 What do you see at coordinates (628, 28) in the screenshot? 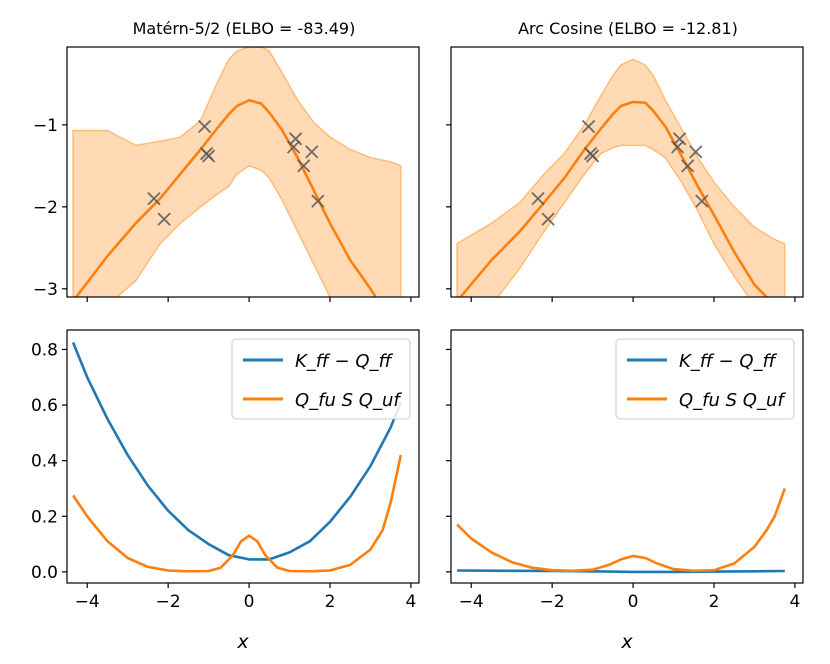
I see `panel-title: Arc Cosine (ELBO = -12.81)` at bounding box center [628, 28].